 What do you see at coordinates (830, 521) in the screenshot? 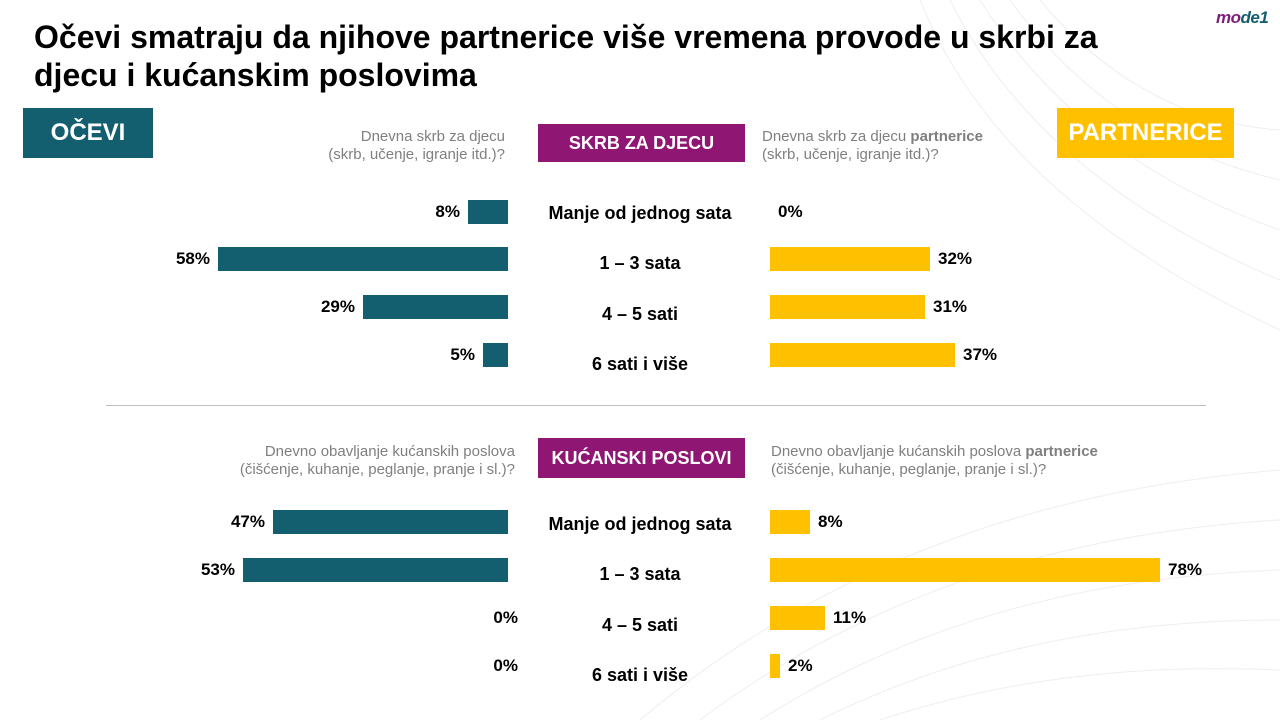
I see `partners-value-label: 8%` at bounding box center [830, 521].